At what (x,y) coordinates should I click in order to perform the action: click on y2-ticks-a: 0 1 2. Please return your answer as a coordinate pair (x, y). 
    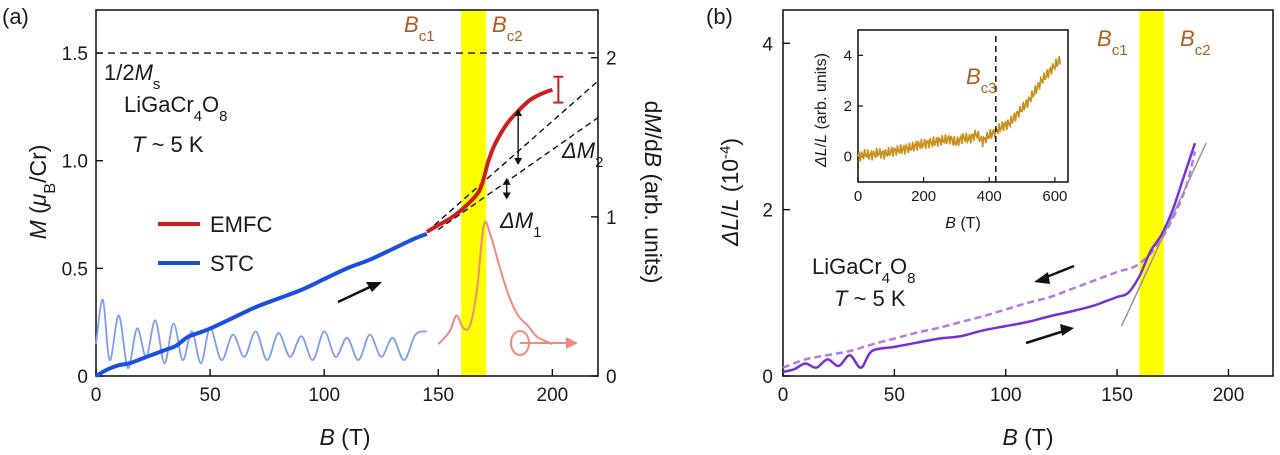
    Looking at the image, I should click on (604, 218).